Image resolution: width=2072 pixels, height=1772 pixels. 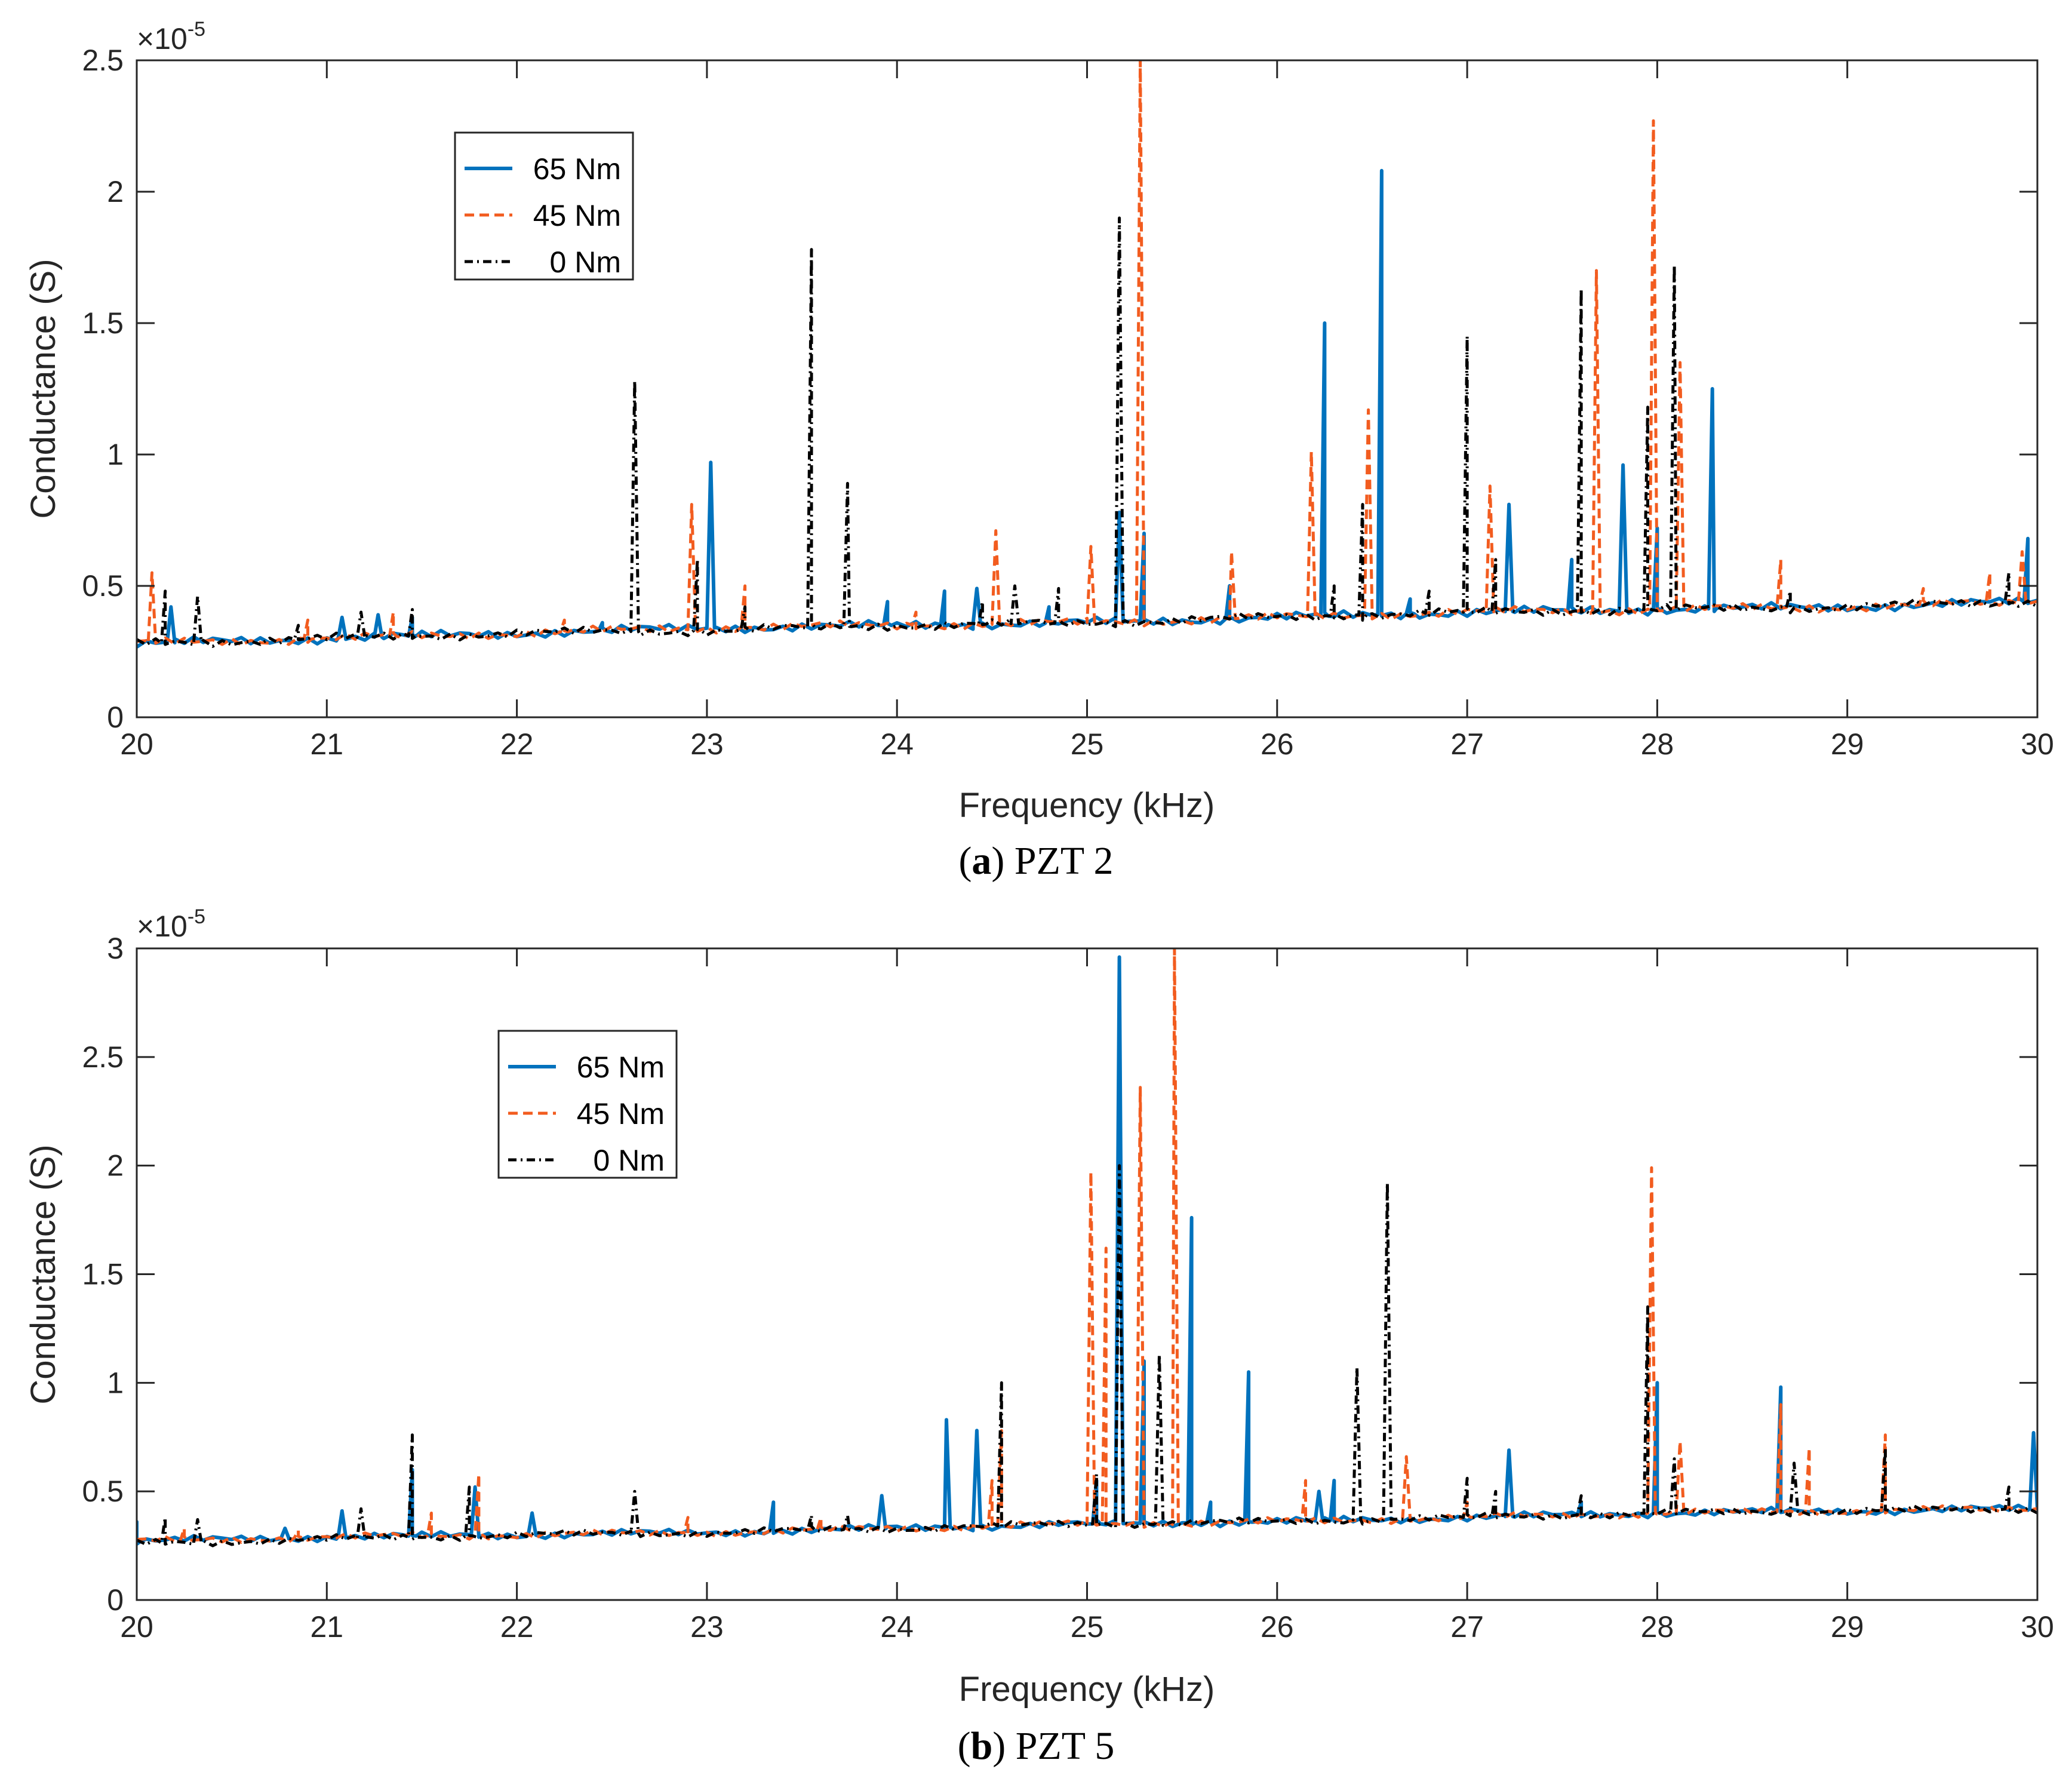 What do you see at coordinates (1087, 1627) in the screenshot?
I see `panel-b-x-tick-label: 25` at bounding box center [1087, 1627].